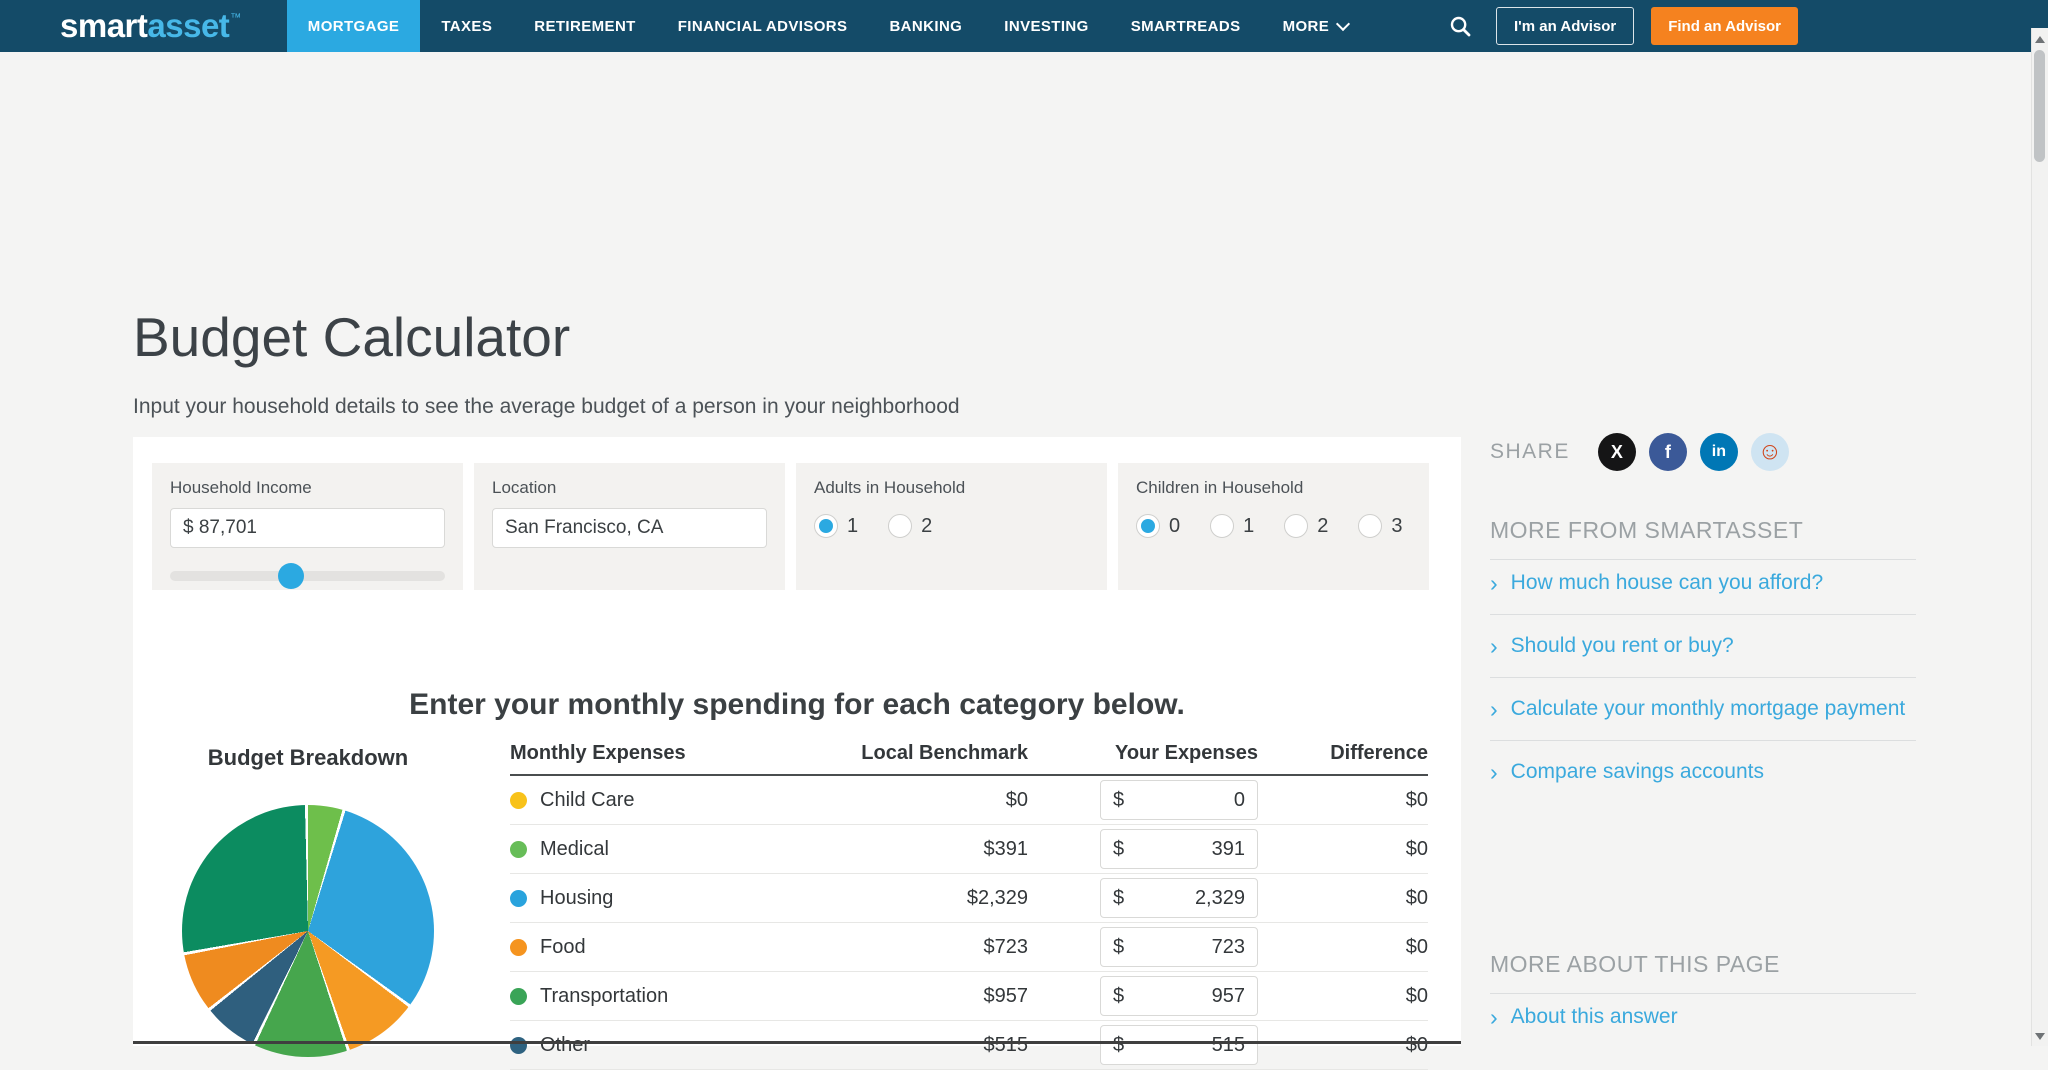 The width and height of the screenshot is (2048, 1070). Describe the element at coordinates (997, 897) in the screenshot. I see `local-benchmark-value: $2,329` at that location.